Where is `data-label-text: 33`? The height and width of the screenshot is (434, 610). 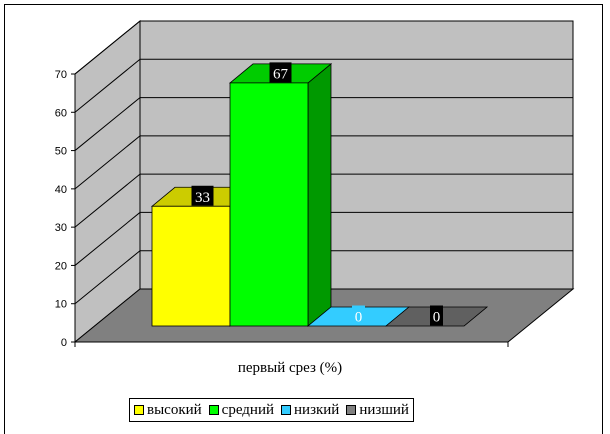 data-label-text: 33 is located at coordinates (202, 198).